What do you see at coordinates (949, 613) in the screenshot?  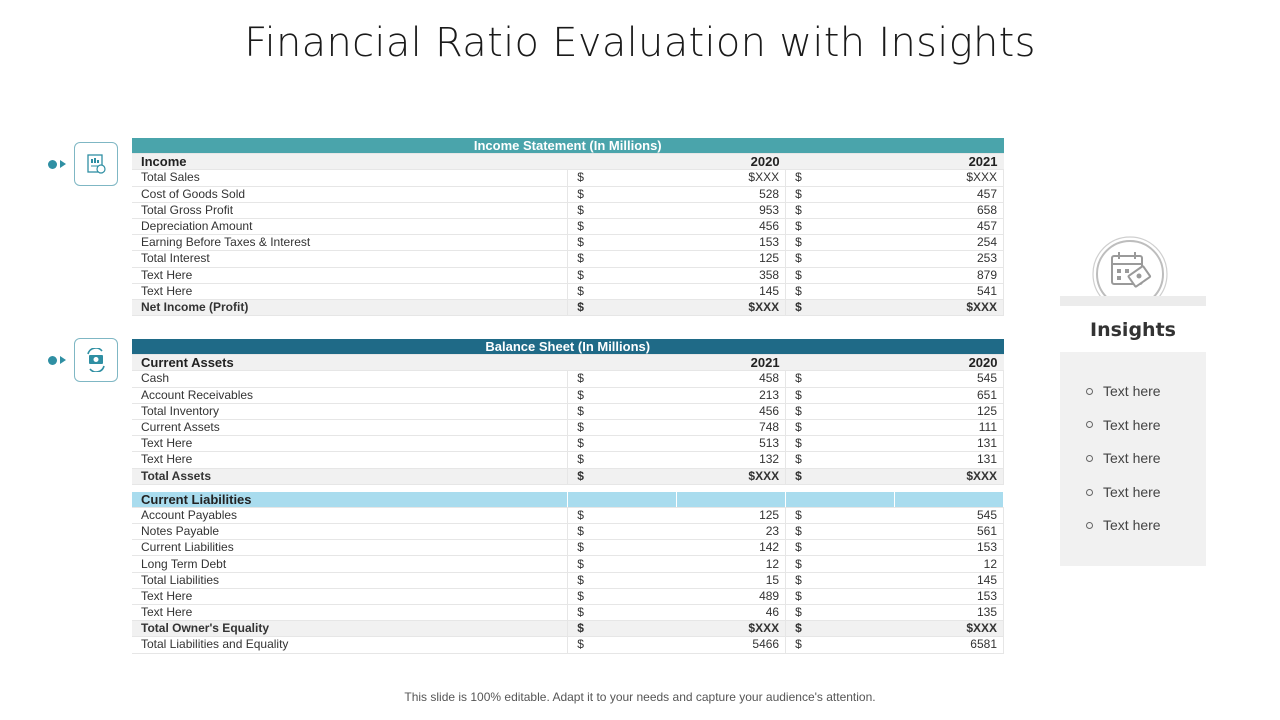 I see `liabilities-value-b: 135` at bounding box center [949, 613].